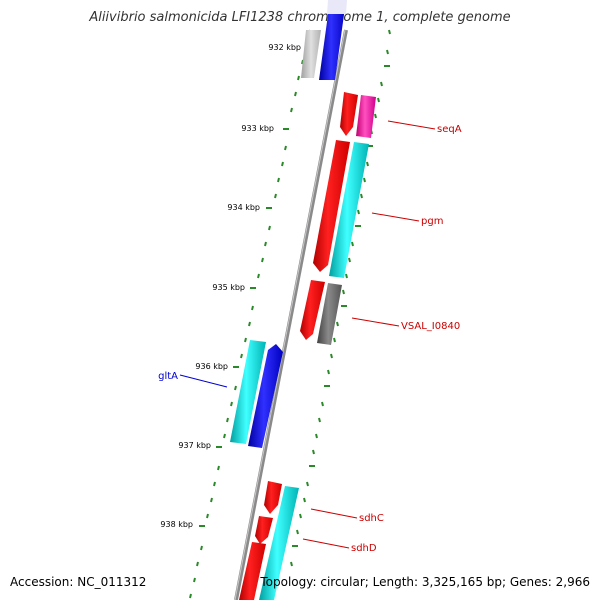  Describe the element at coordinates (194, 445) in the screenshot. I see `kbp-label: 937 kbp` at that location.